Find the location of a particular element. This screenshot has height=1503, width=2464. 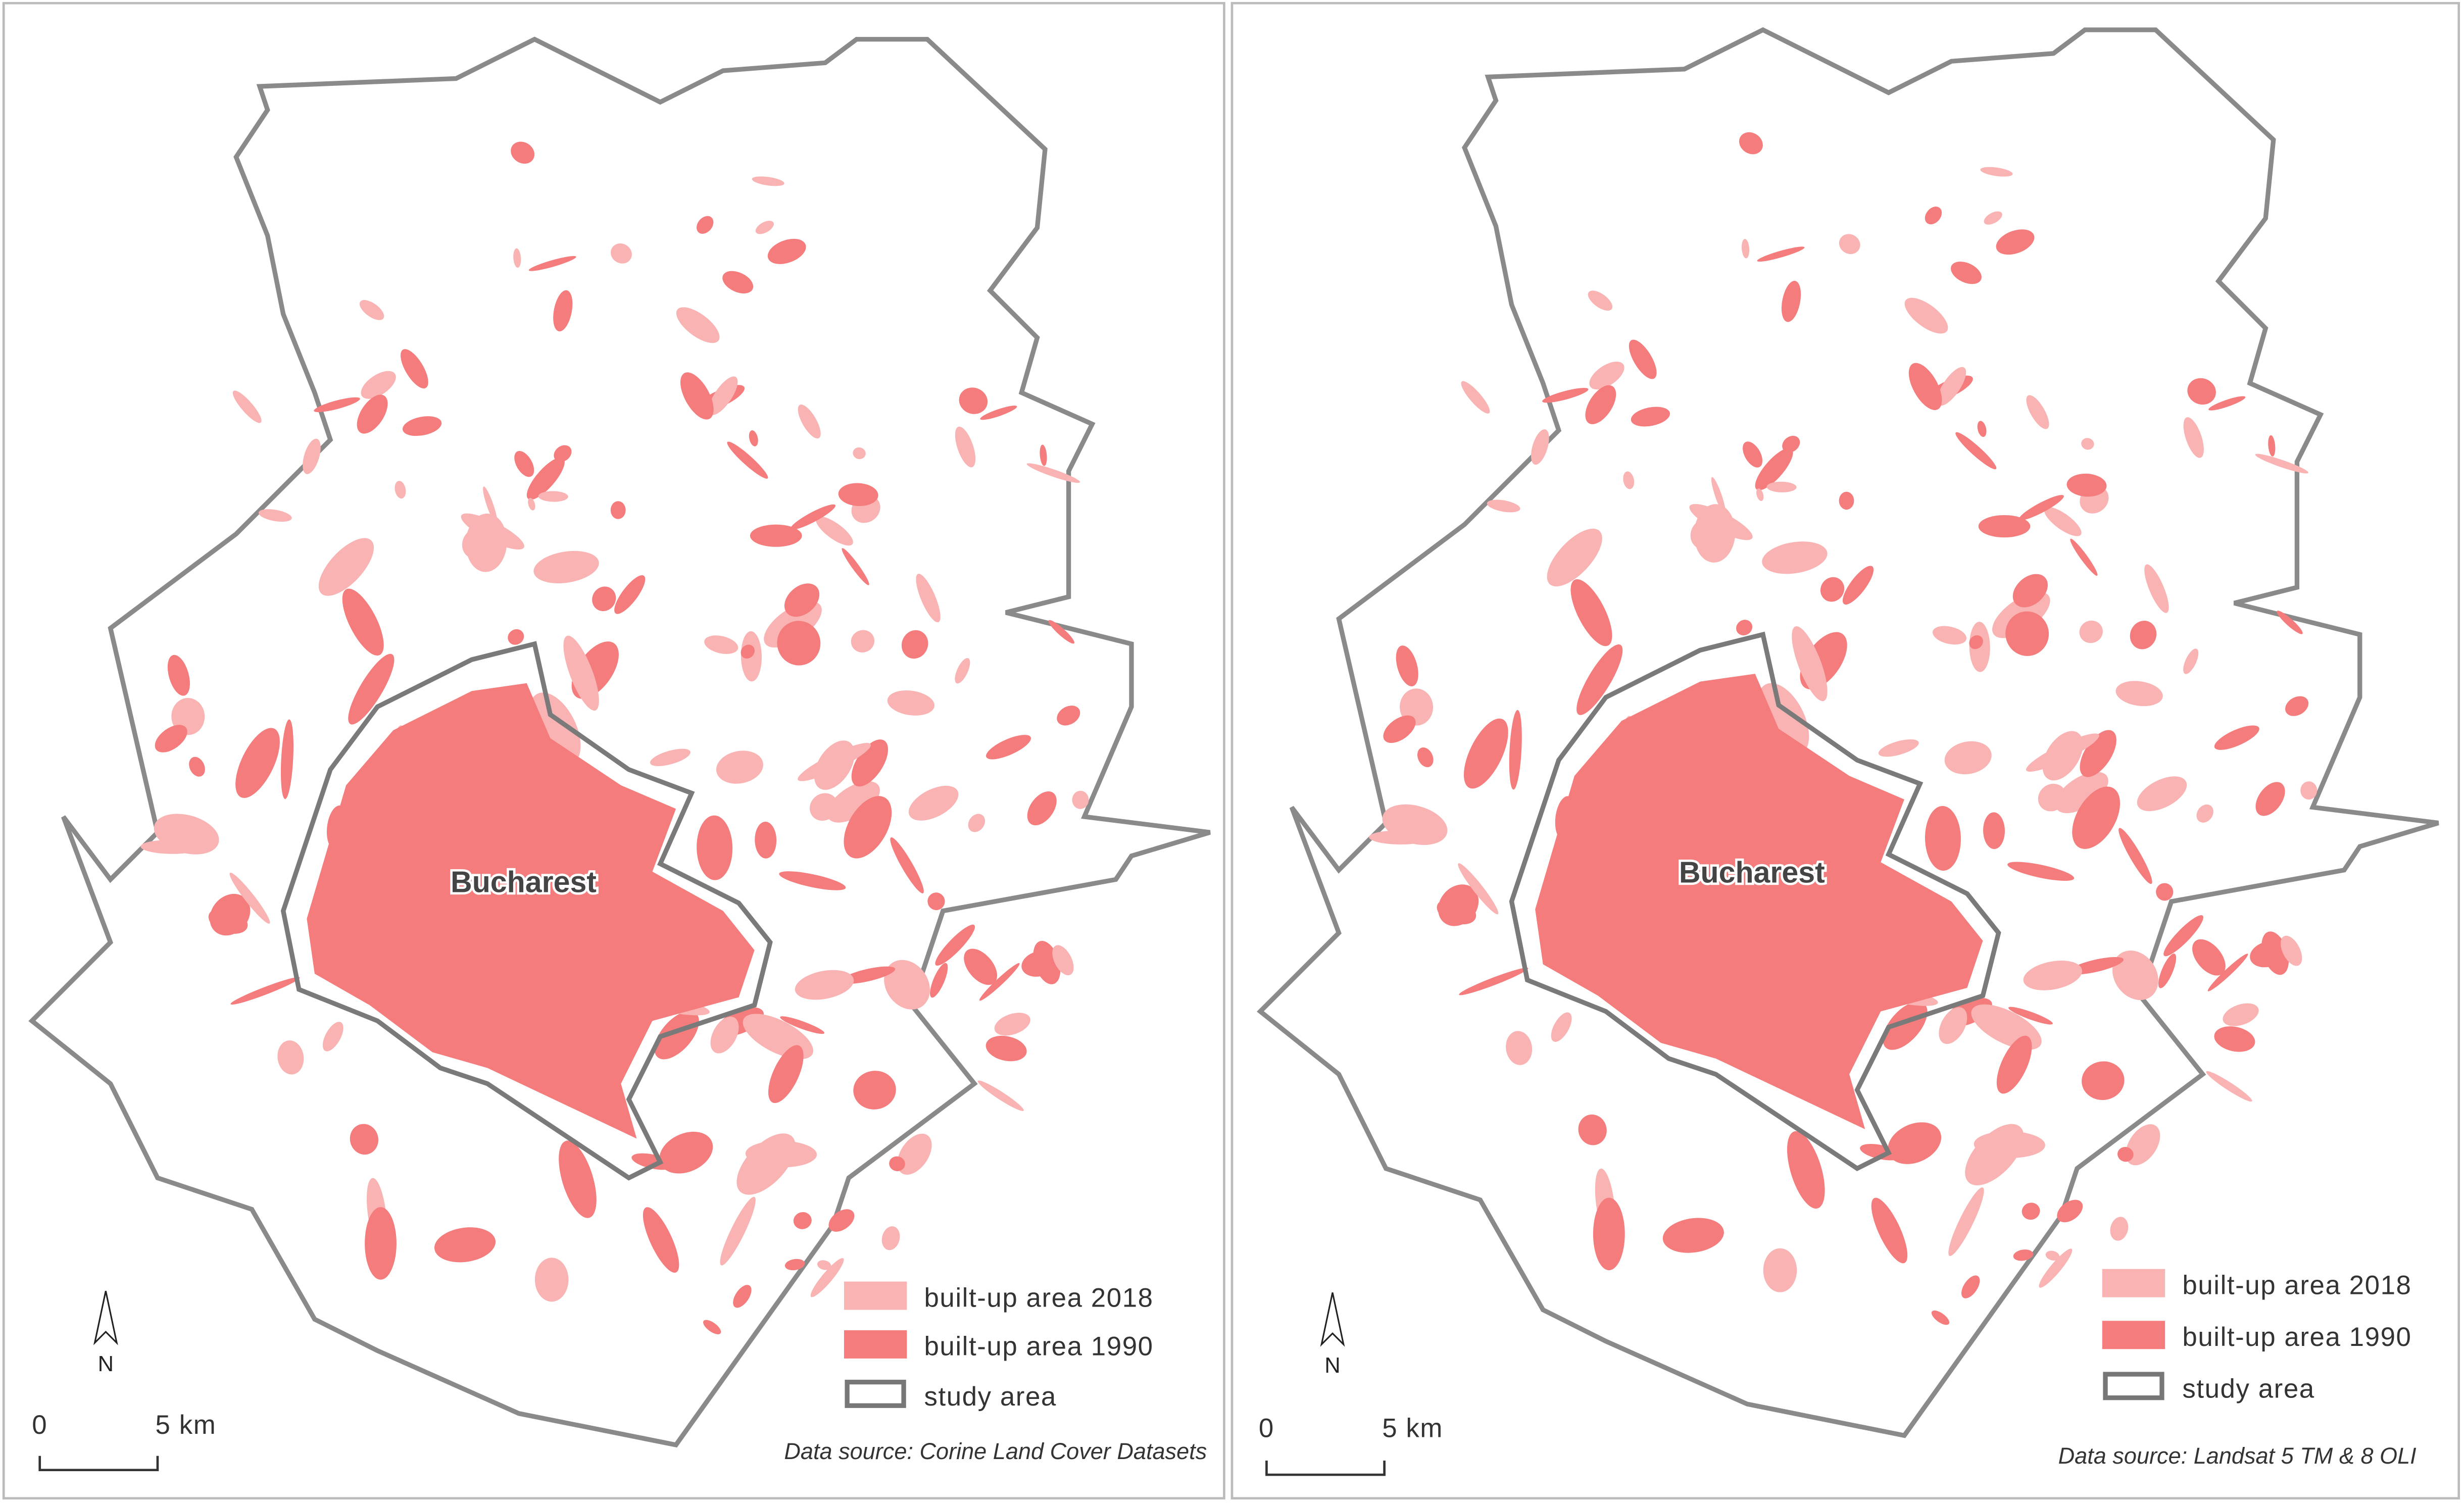

data-source: Data source: Corine Land Cover Datasets is located at coordinates (996, 1451).